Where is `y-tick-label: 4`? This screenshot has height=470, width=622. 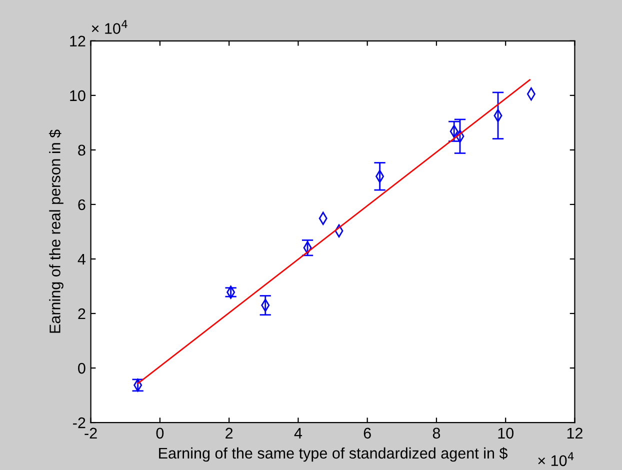
y-tick-label: 4 is located at coordinates (82, 259).